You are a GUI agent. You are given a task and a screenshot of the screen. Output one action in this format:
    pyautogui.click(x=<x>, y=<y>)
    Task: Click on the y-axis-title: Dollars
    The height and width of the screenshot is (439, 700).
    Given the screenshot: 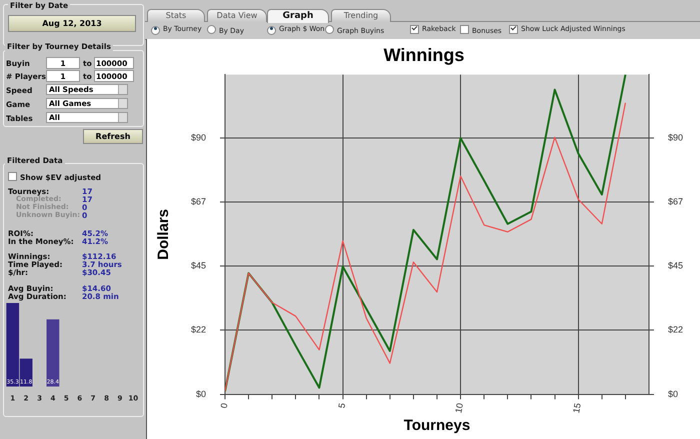 What is the action you would take?
    pyautogui.click(x=163, y=234)
    